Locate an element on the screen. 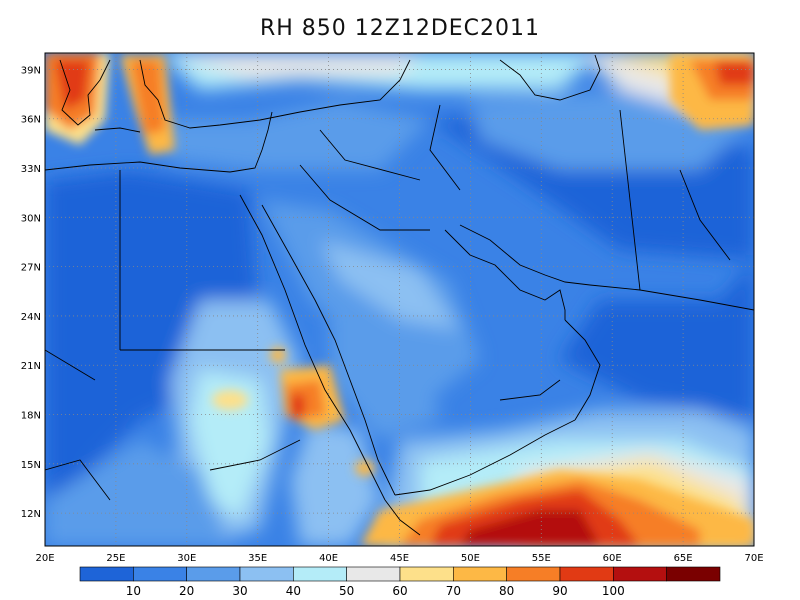 The image size is (800, 600). latitude-tick-label: 12N is located at coordinates (31, 514).